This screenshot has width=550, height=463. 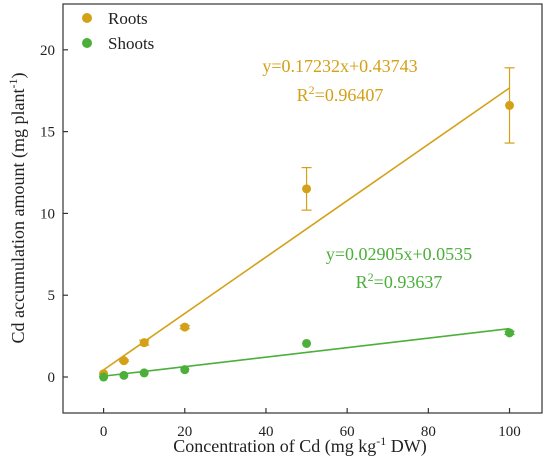 I want to click on shoots-fit-equation: y=0.02905x+0.0535, so click(x=399, y=254).